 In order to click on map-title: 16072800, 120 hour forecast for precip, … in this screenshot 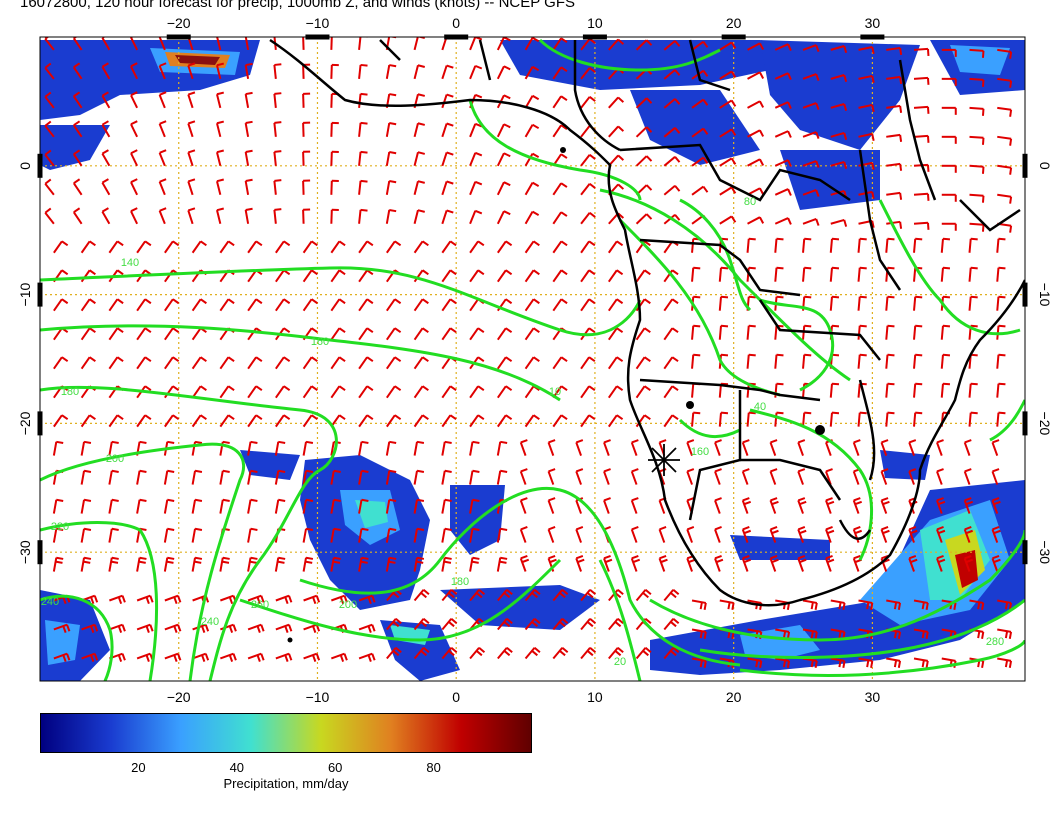, I will do `click(297, 5)`.